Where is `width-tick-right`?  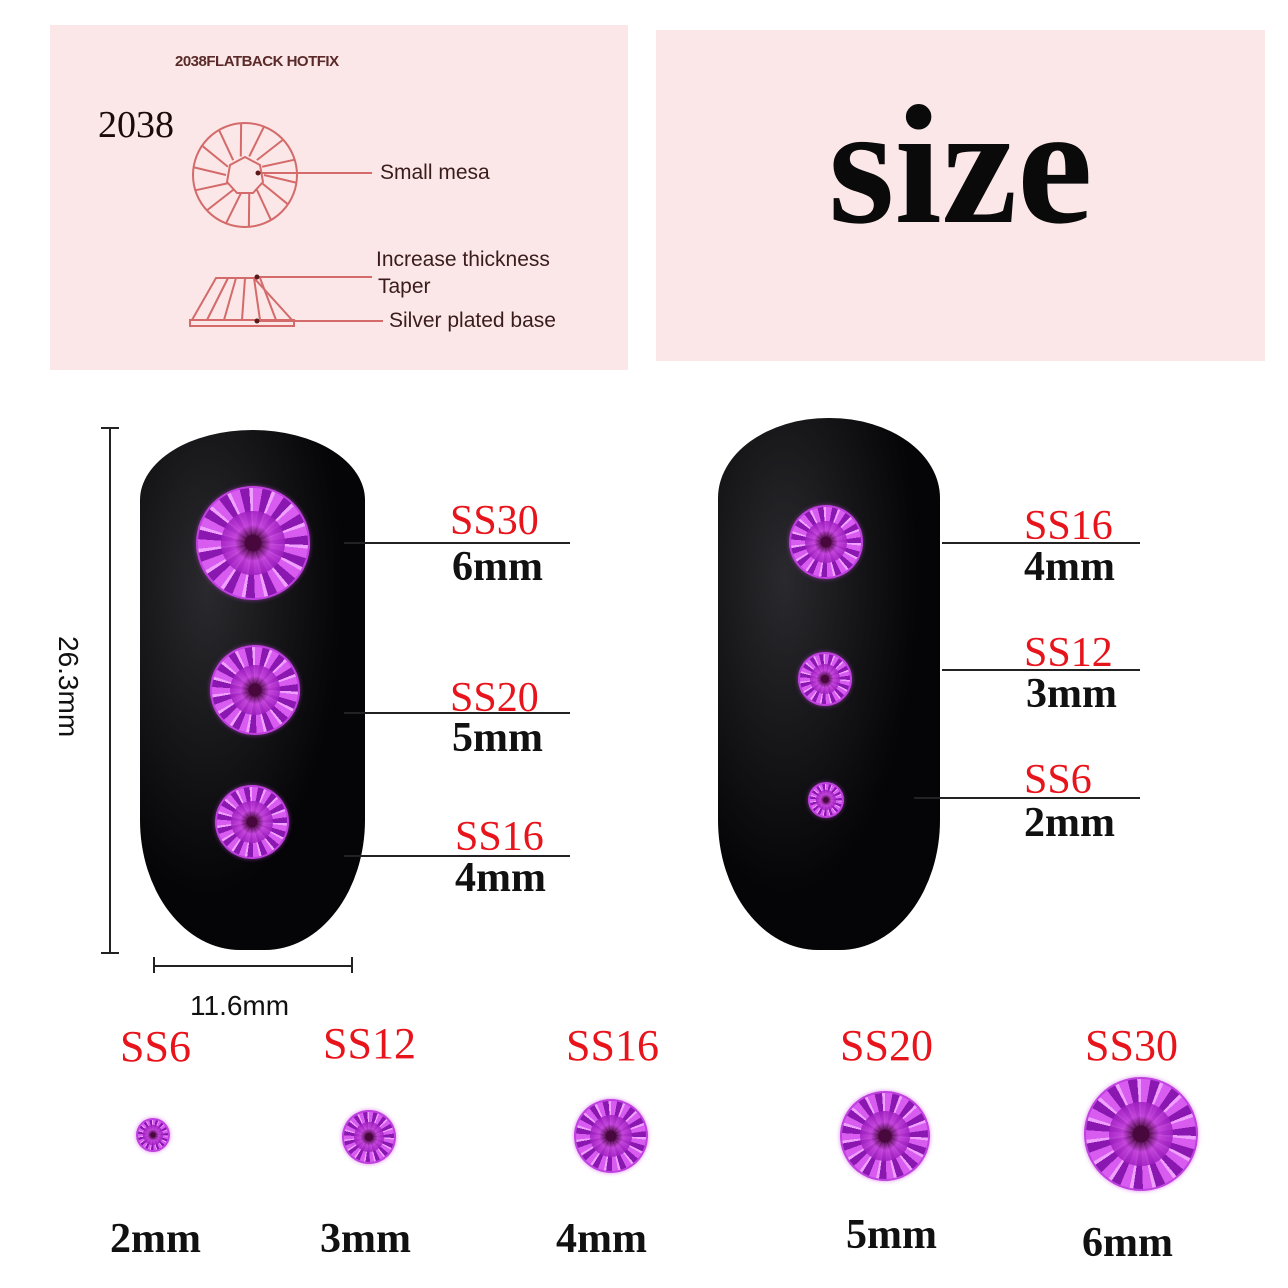
width-tick-right is located at coordinates (352, 965).